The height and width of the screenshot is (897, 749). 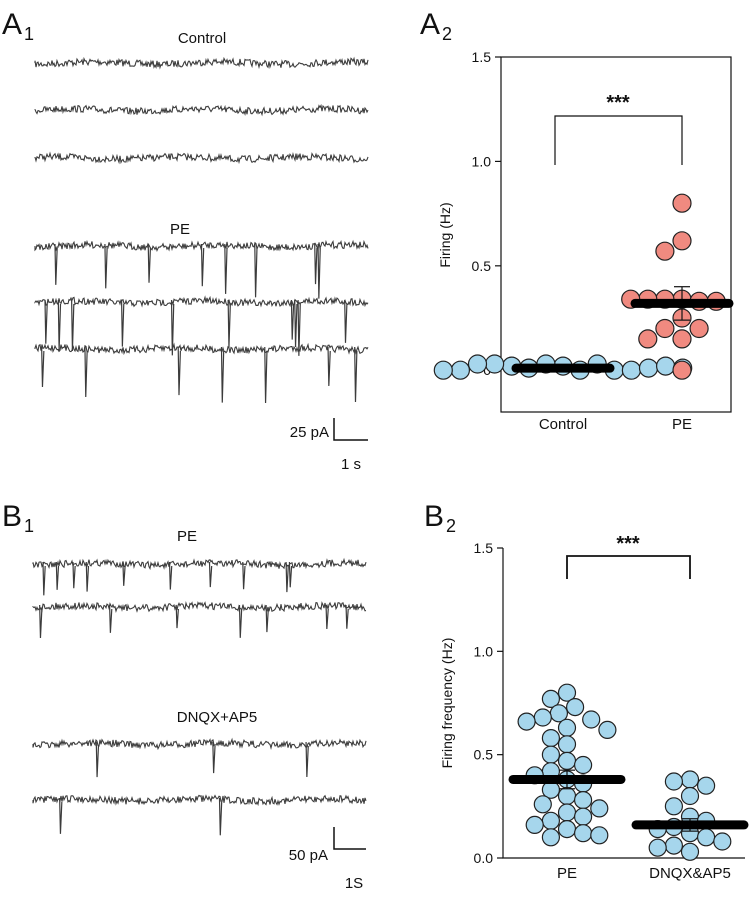 I want to click on y-tick-label: 1.0, so click(x=482, y=161).